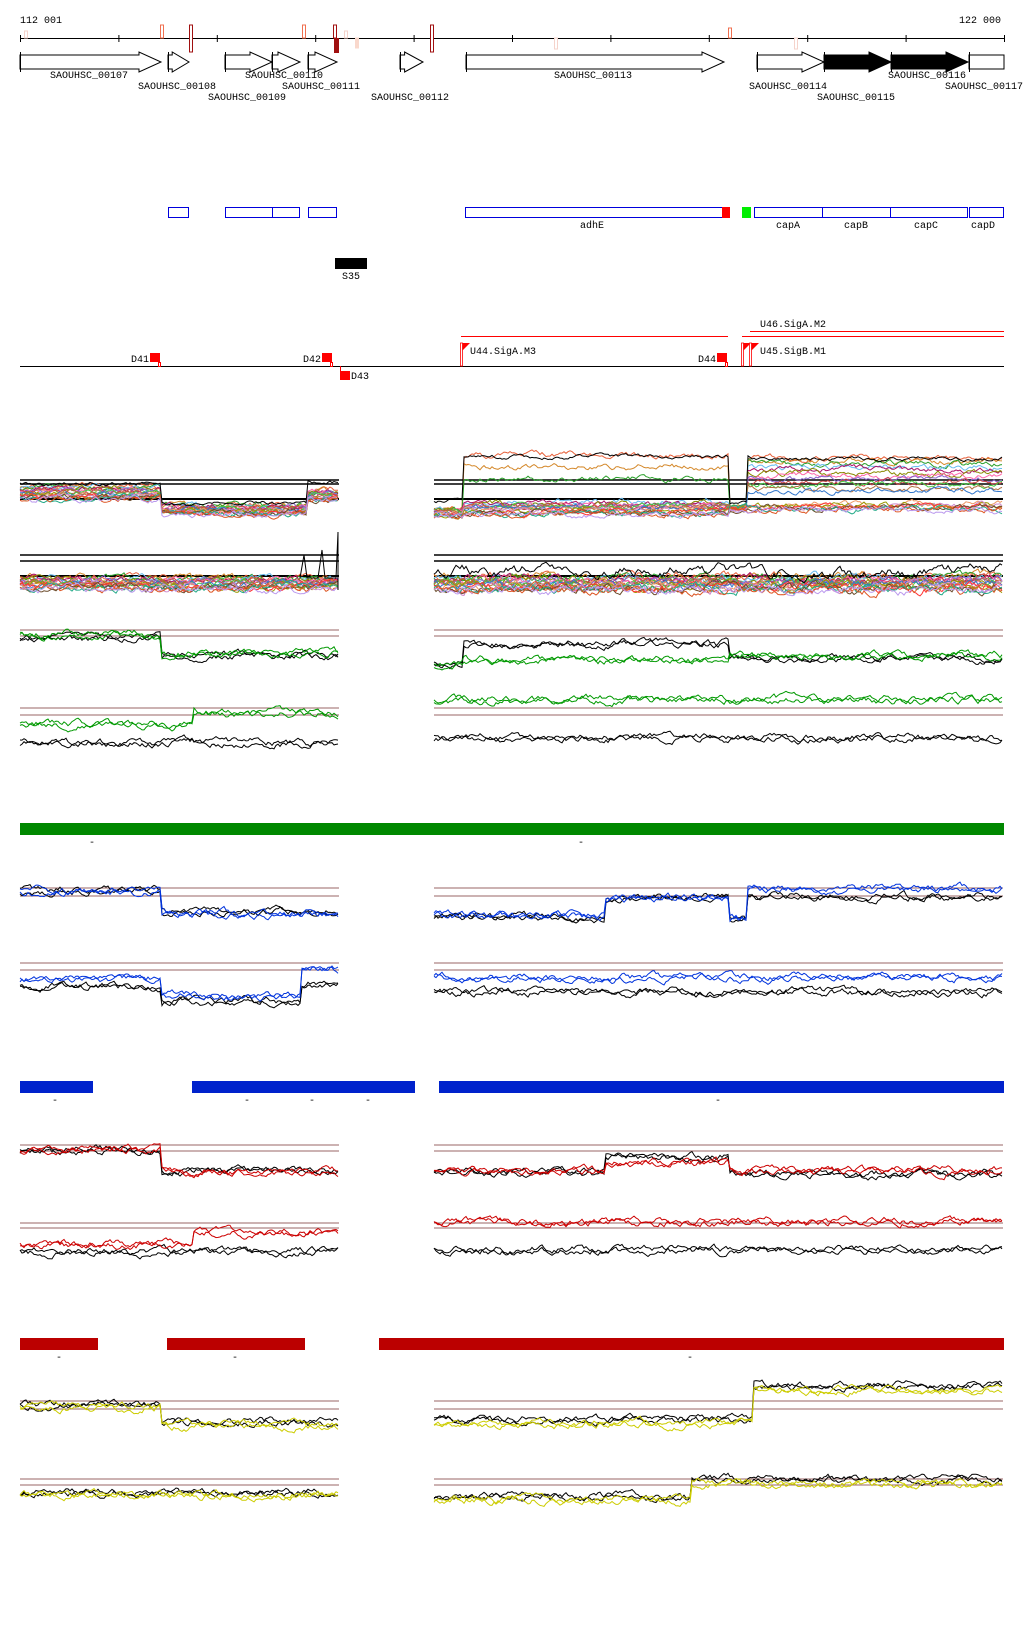 The image size is (1024, 1640). Describe the element at coordinates (312, 360) in the screenshot. I see `tu-label-d42: D42` at that location.